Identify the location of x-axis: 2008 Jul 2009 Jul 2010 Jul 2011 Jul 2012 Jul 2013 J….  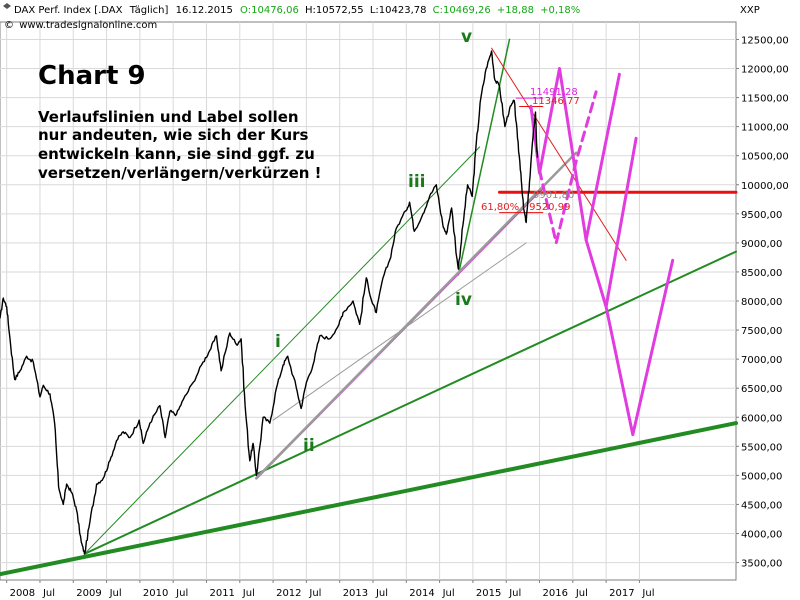
(330, 589).